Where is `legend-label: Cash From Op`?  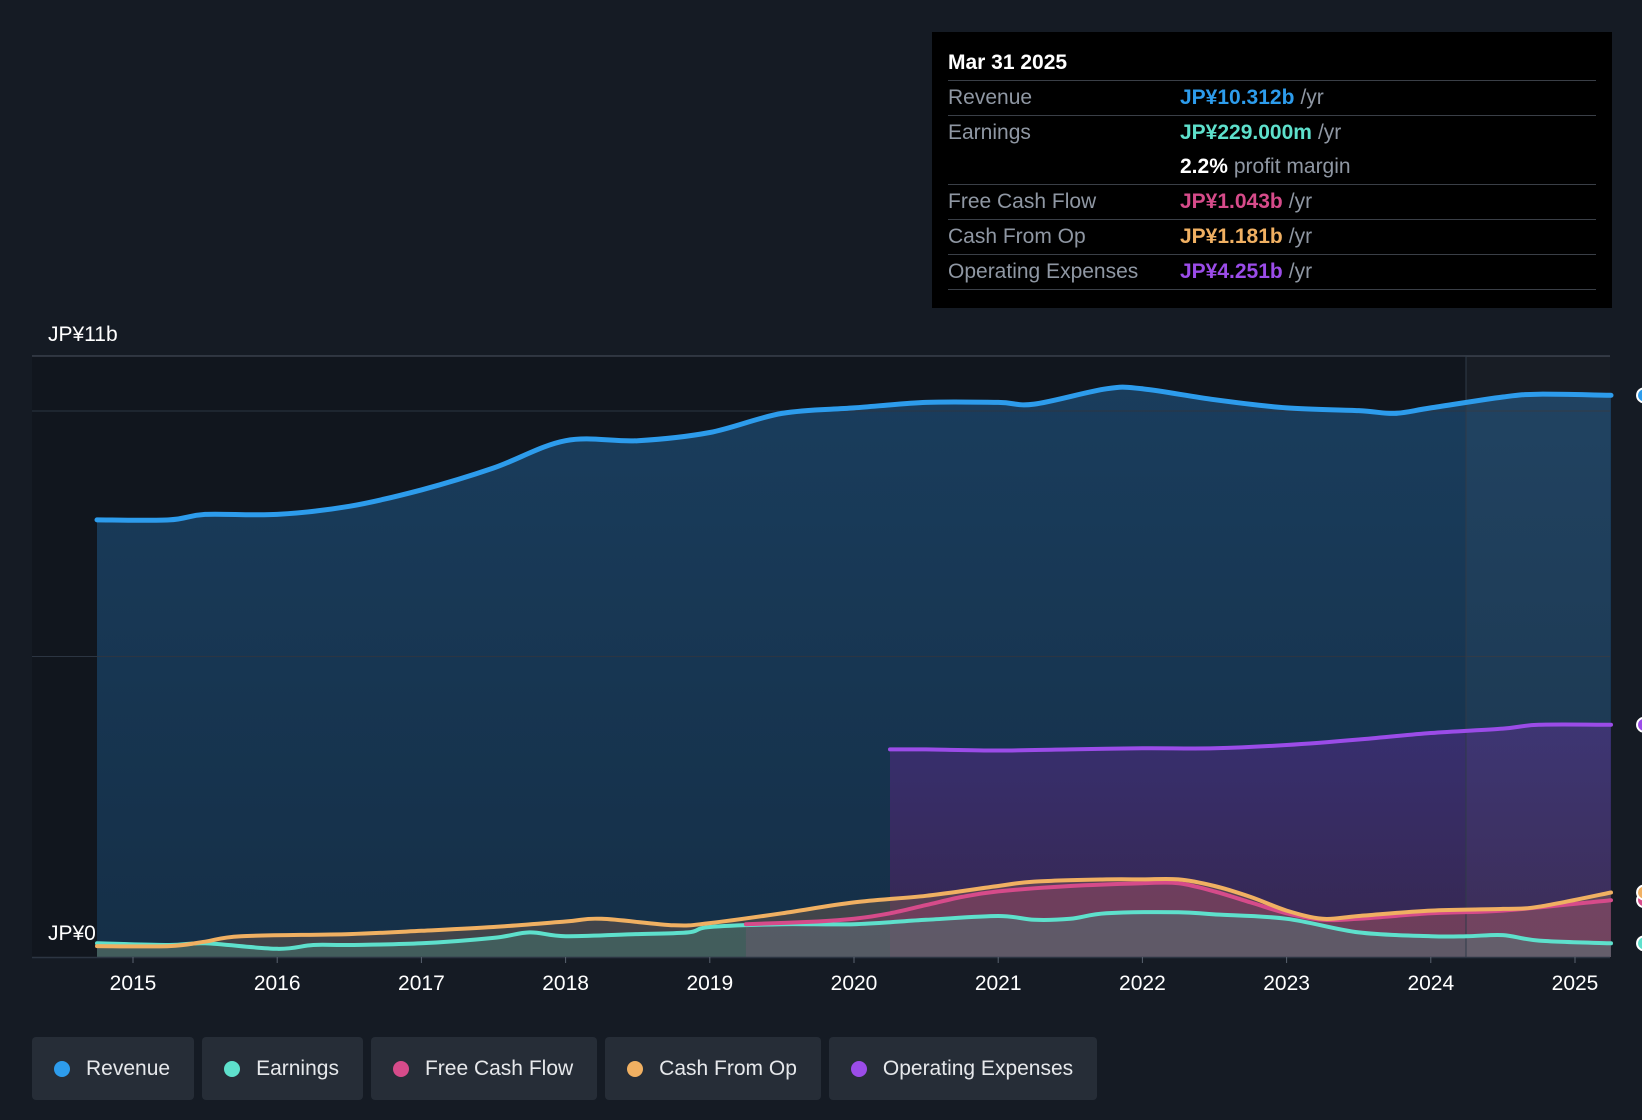 legend-label: Cash From Op is located at coordinates (728, 1068).